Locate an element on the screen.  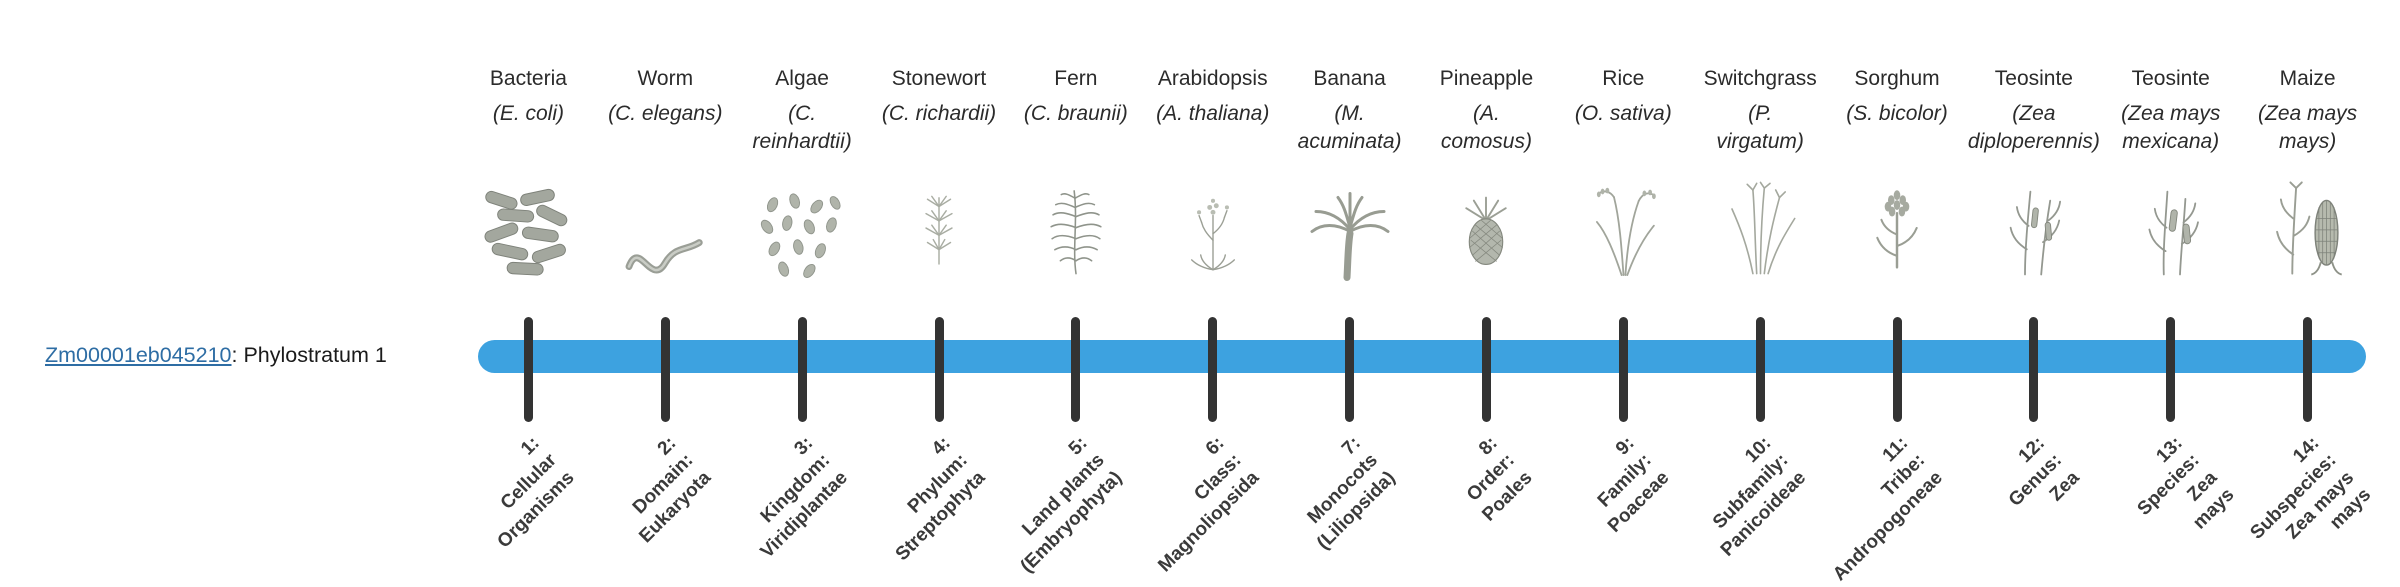
gene-label: Zm00001eb045210: Phylostratum 1 is located at coordinates (216, 355).